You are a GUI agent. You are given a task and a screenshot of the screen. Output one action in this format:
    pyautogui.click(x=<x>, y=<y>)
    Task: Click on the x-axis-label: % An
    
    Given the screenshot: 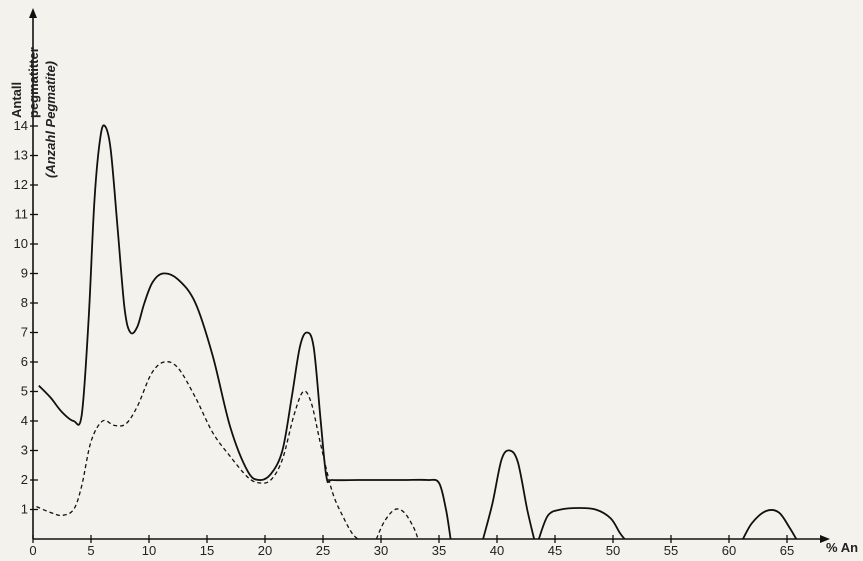 What is the action you would take?
    pyautogui.click(x=842, y=547)
    